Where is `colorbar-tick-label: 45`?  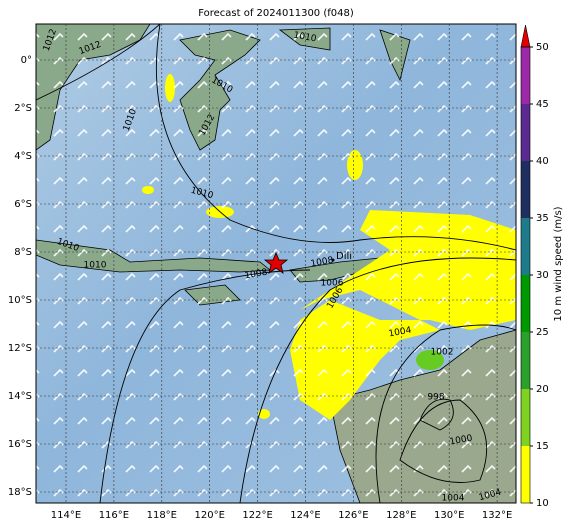
colorbar-tick-label: 45 is located at coordinates (542, 104).